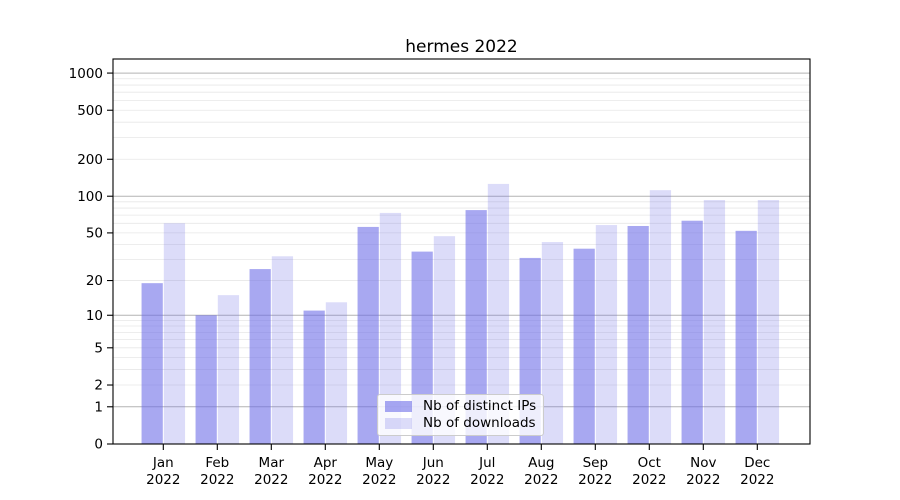 This screenshot has height=500, width=900. What do you see at coordinates (228, 369) in the screenshot?
I see `bar-downloads-feb` at bounding box center [228, 369].